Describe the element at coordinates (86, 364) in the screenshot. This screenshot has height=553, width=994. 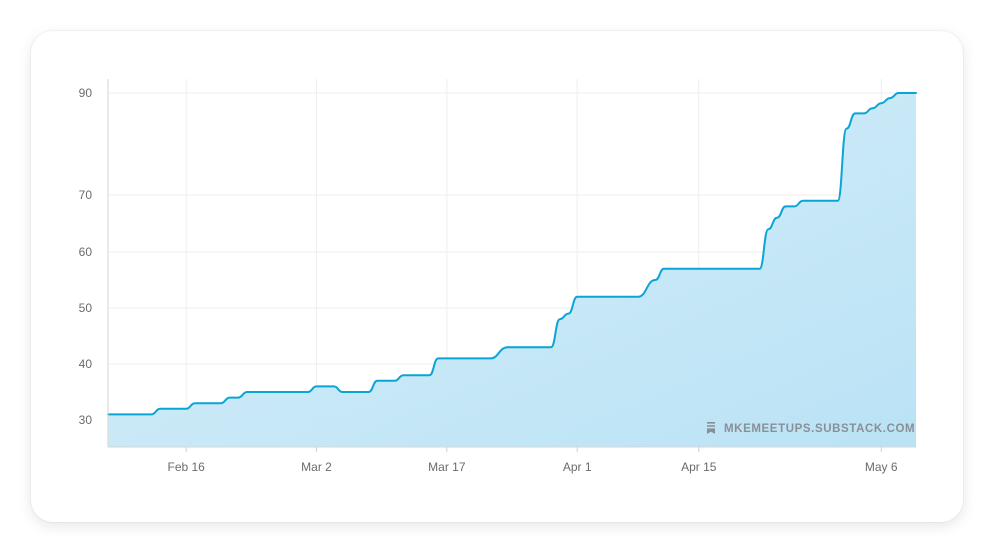
I see `y-tick-label: 40` at that location.